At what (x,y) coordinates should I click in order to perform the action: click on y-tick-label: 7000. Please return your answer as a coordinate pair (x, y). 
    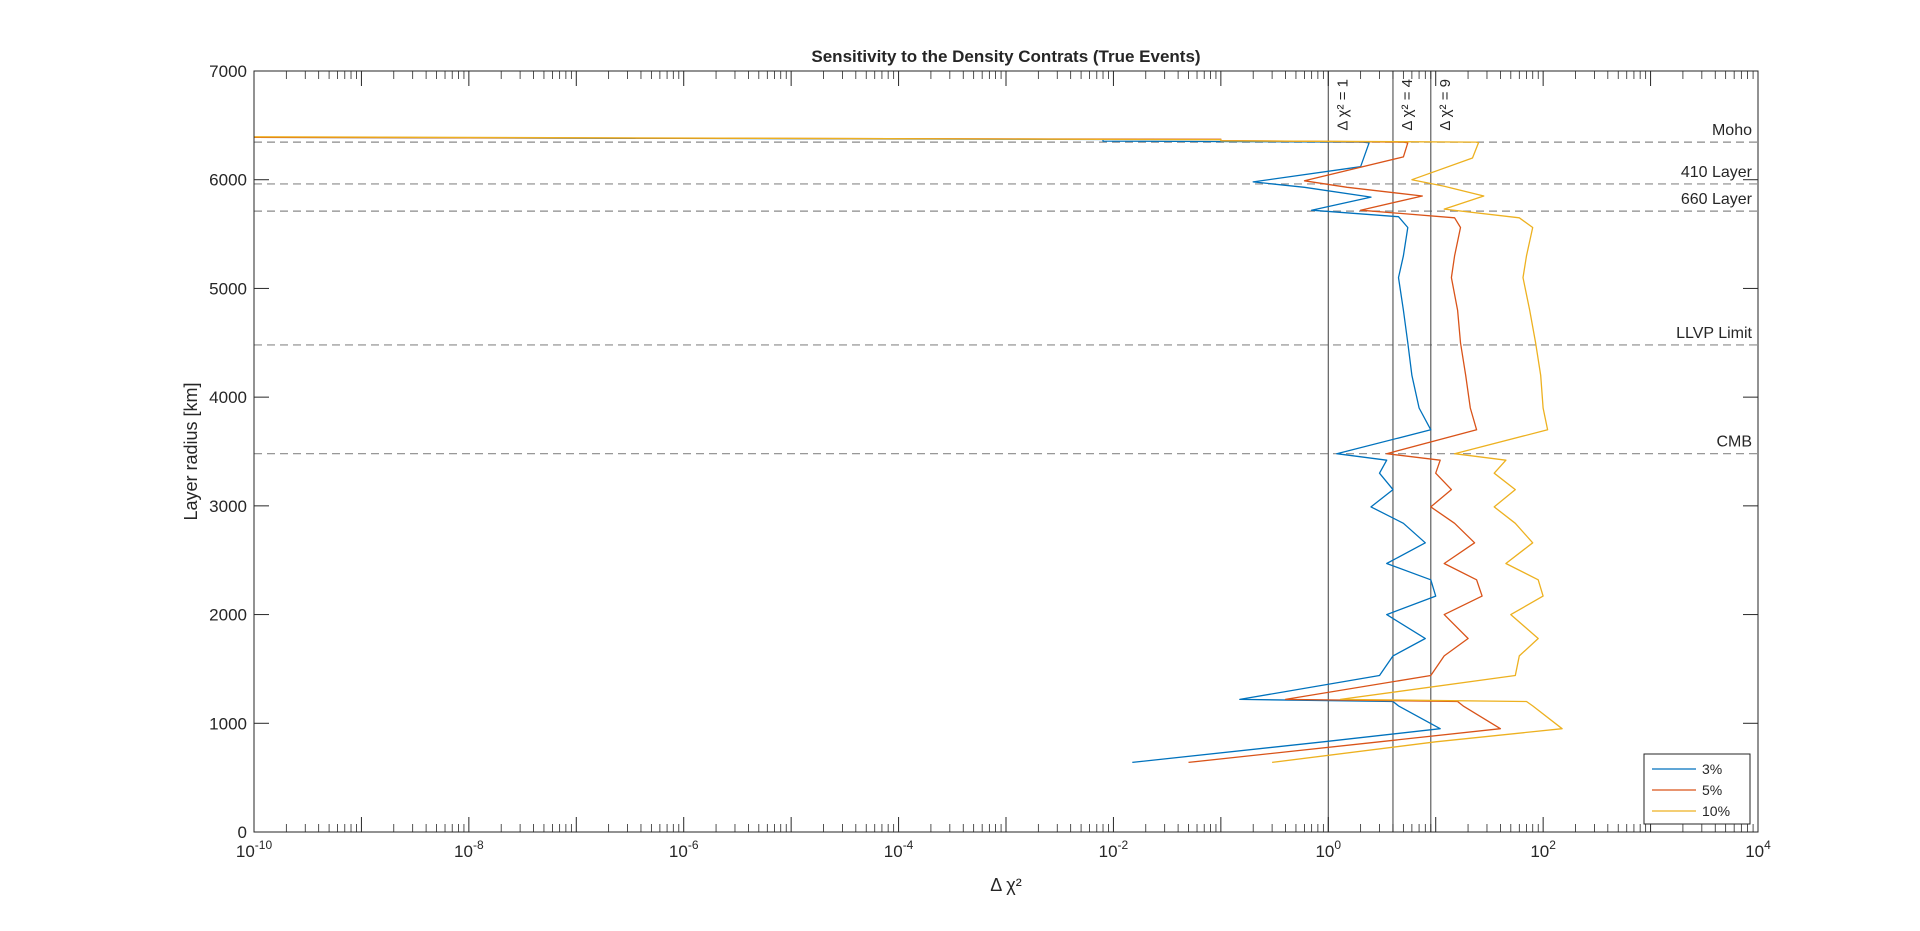
    Looking at the image, I should click on (228, 71).